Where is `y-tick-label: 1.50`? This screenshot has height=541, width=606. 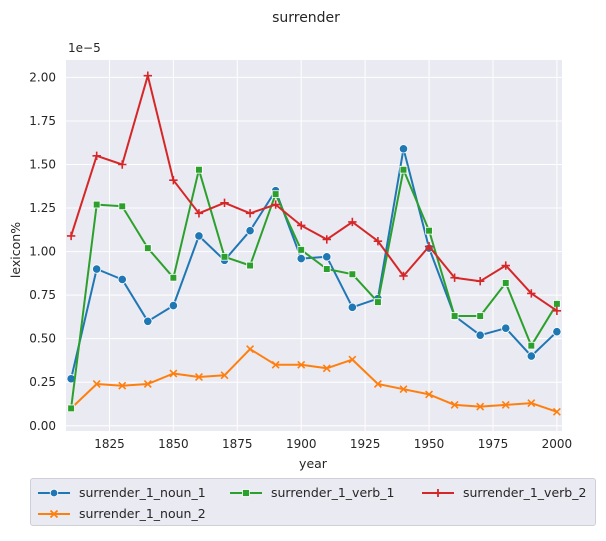
y-tick-label: 1.50 is located at coordinates (42, 165).